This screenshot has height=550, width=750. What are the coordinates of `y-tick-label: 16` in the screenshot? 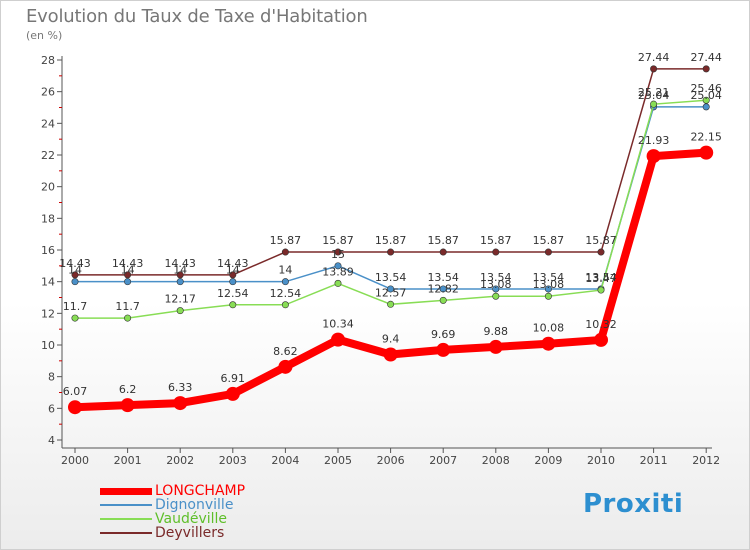 It's located at (48, 250).